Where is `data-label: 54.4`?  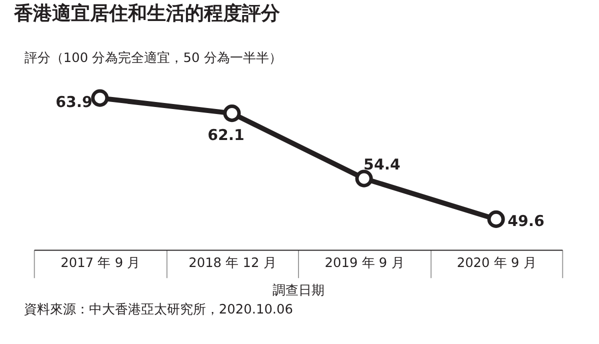
data-label: 54.4 is located at coordinates (382, 165).